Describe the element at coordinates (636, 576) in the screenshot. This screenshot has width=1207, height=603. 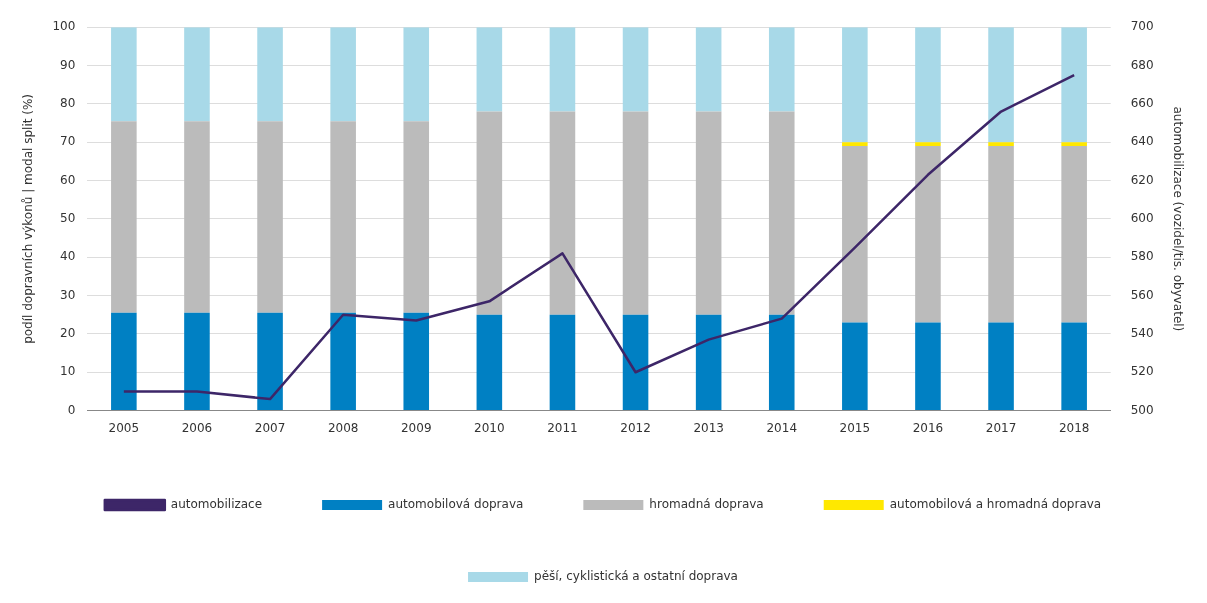
I see `legend-label: pěší, cyklistická a ostatní doprava` at that location.